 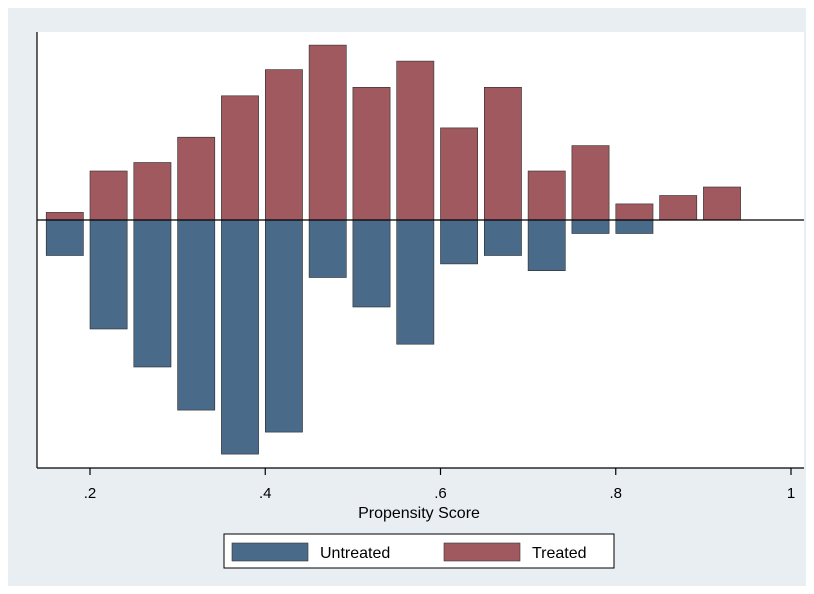 What do you see at coordinates (270, 552) in the screenshot?
I see `legend-swatch-untreated` at bounding box center [270, 552].